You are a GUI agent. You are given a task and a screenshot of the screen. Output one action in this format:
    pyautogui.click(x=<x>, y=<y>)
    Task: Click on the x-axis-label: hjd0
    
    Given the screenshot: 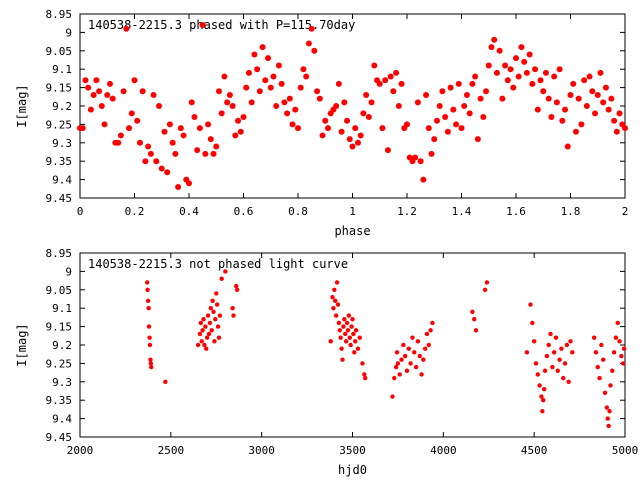 What is the action you would take?
    pyautogui.click(x=352, y=470)
    